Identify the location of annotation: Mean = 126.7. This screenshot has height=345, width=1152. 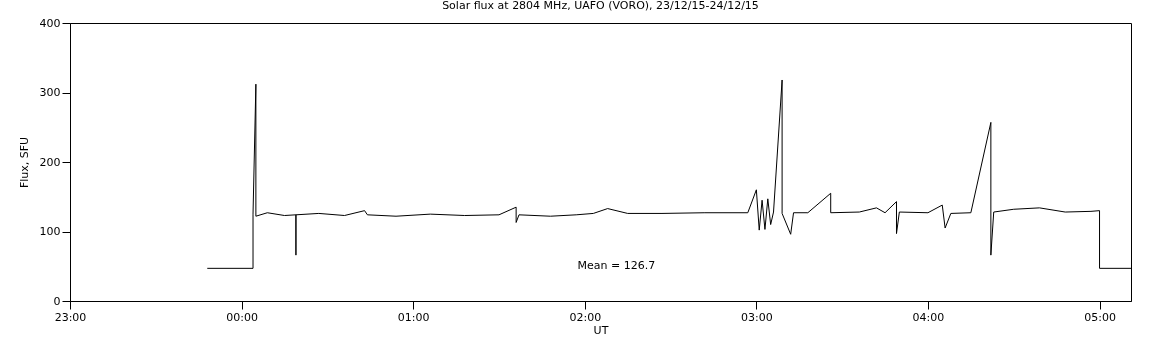
(616, 266).